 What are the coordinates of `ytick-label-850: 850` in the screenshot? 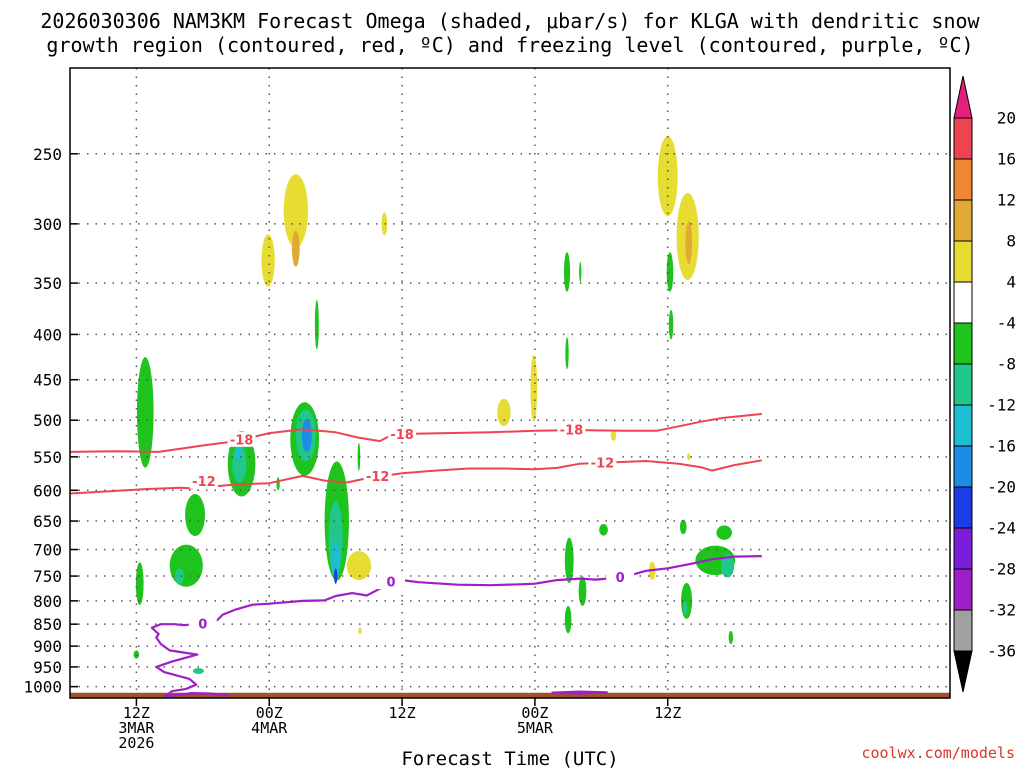 It's located at (47, 624).